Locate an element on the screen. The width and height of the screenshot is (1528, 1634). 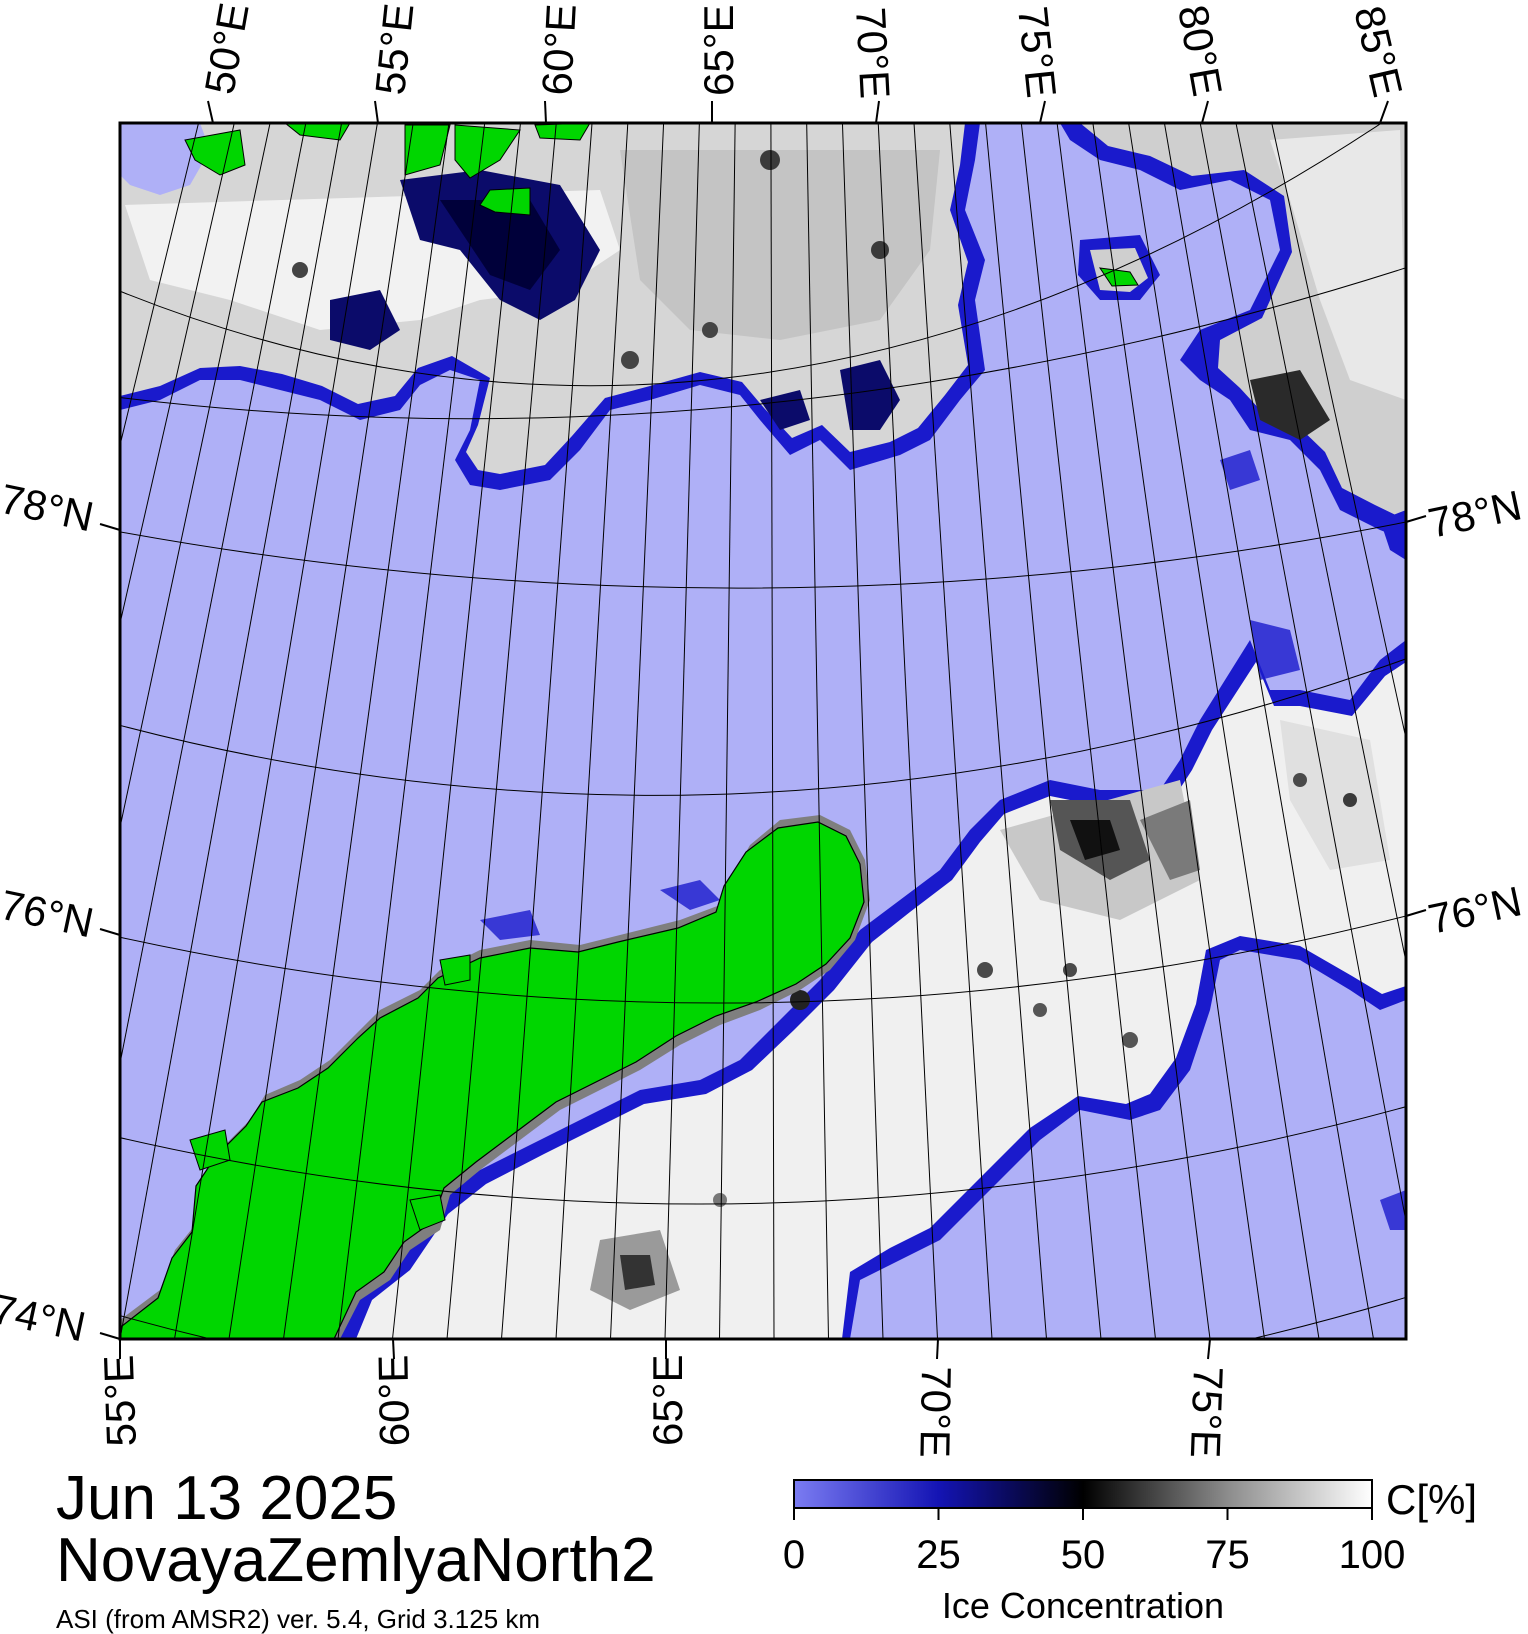
right-lat-label: 76°N is located at coordinates (1475, 909).